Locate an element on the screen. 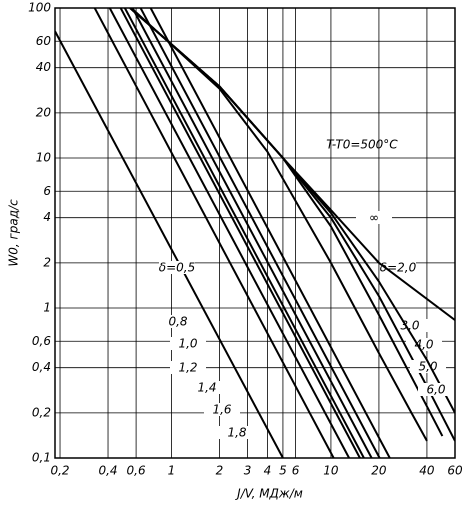 The height and width of the screenshot is (505, 472). legend-label: ∞ is located at coordinates (374, 218).